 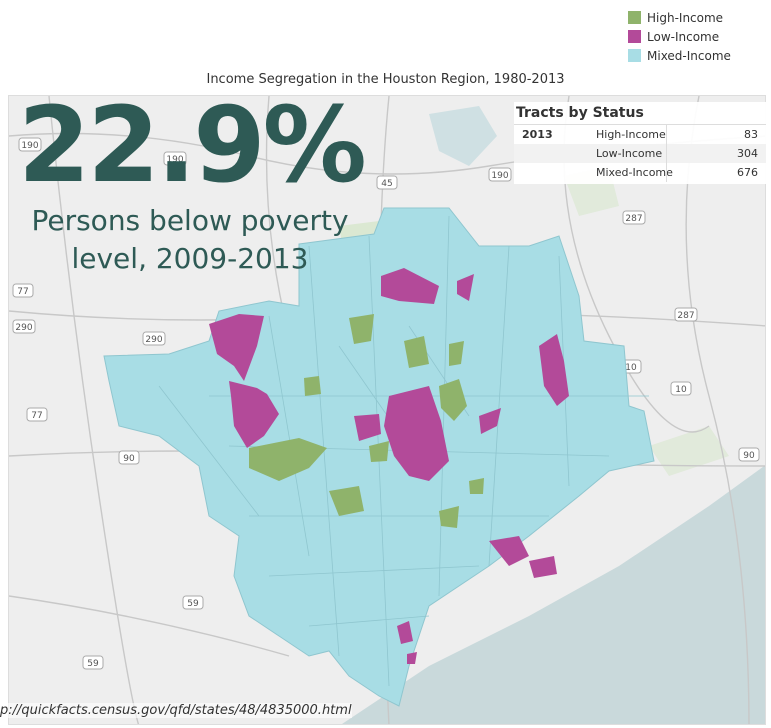 I want to click on year-label: 2013, so click(x=537, y=134).